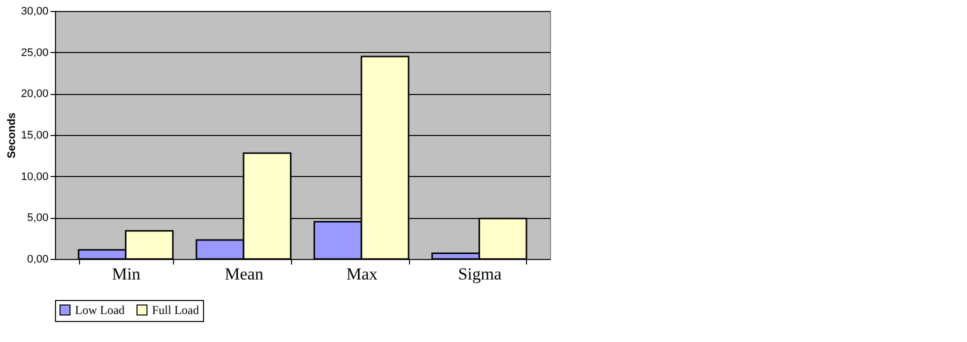 The height and width of the screenshot is (342, 967). Describe the element at coordinates (244, 274) in the screenshot. I see `x-tick-label: Mean` at that location.